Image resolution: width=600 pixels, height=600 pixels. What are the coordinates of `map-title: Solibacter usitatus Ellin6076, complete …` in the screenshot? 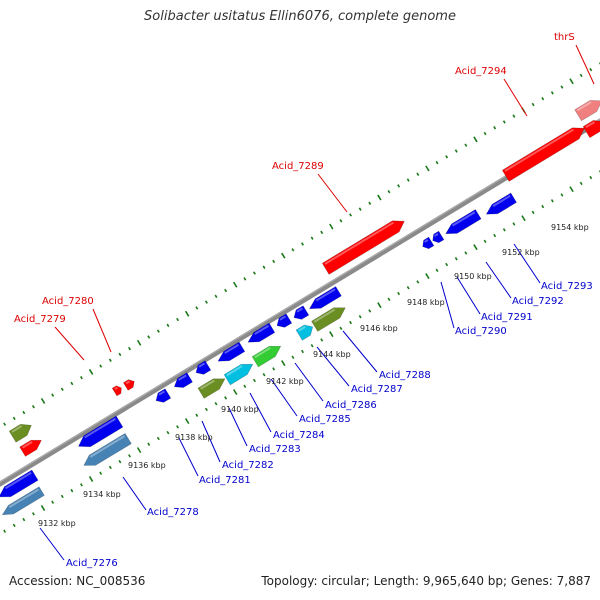 It's located at (300, 16).